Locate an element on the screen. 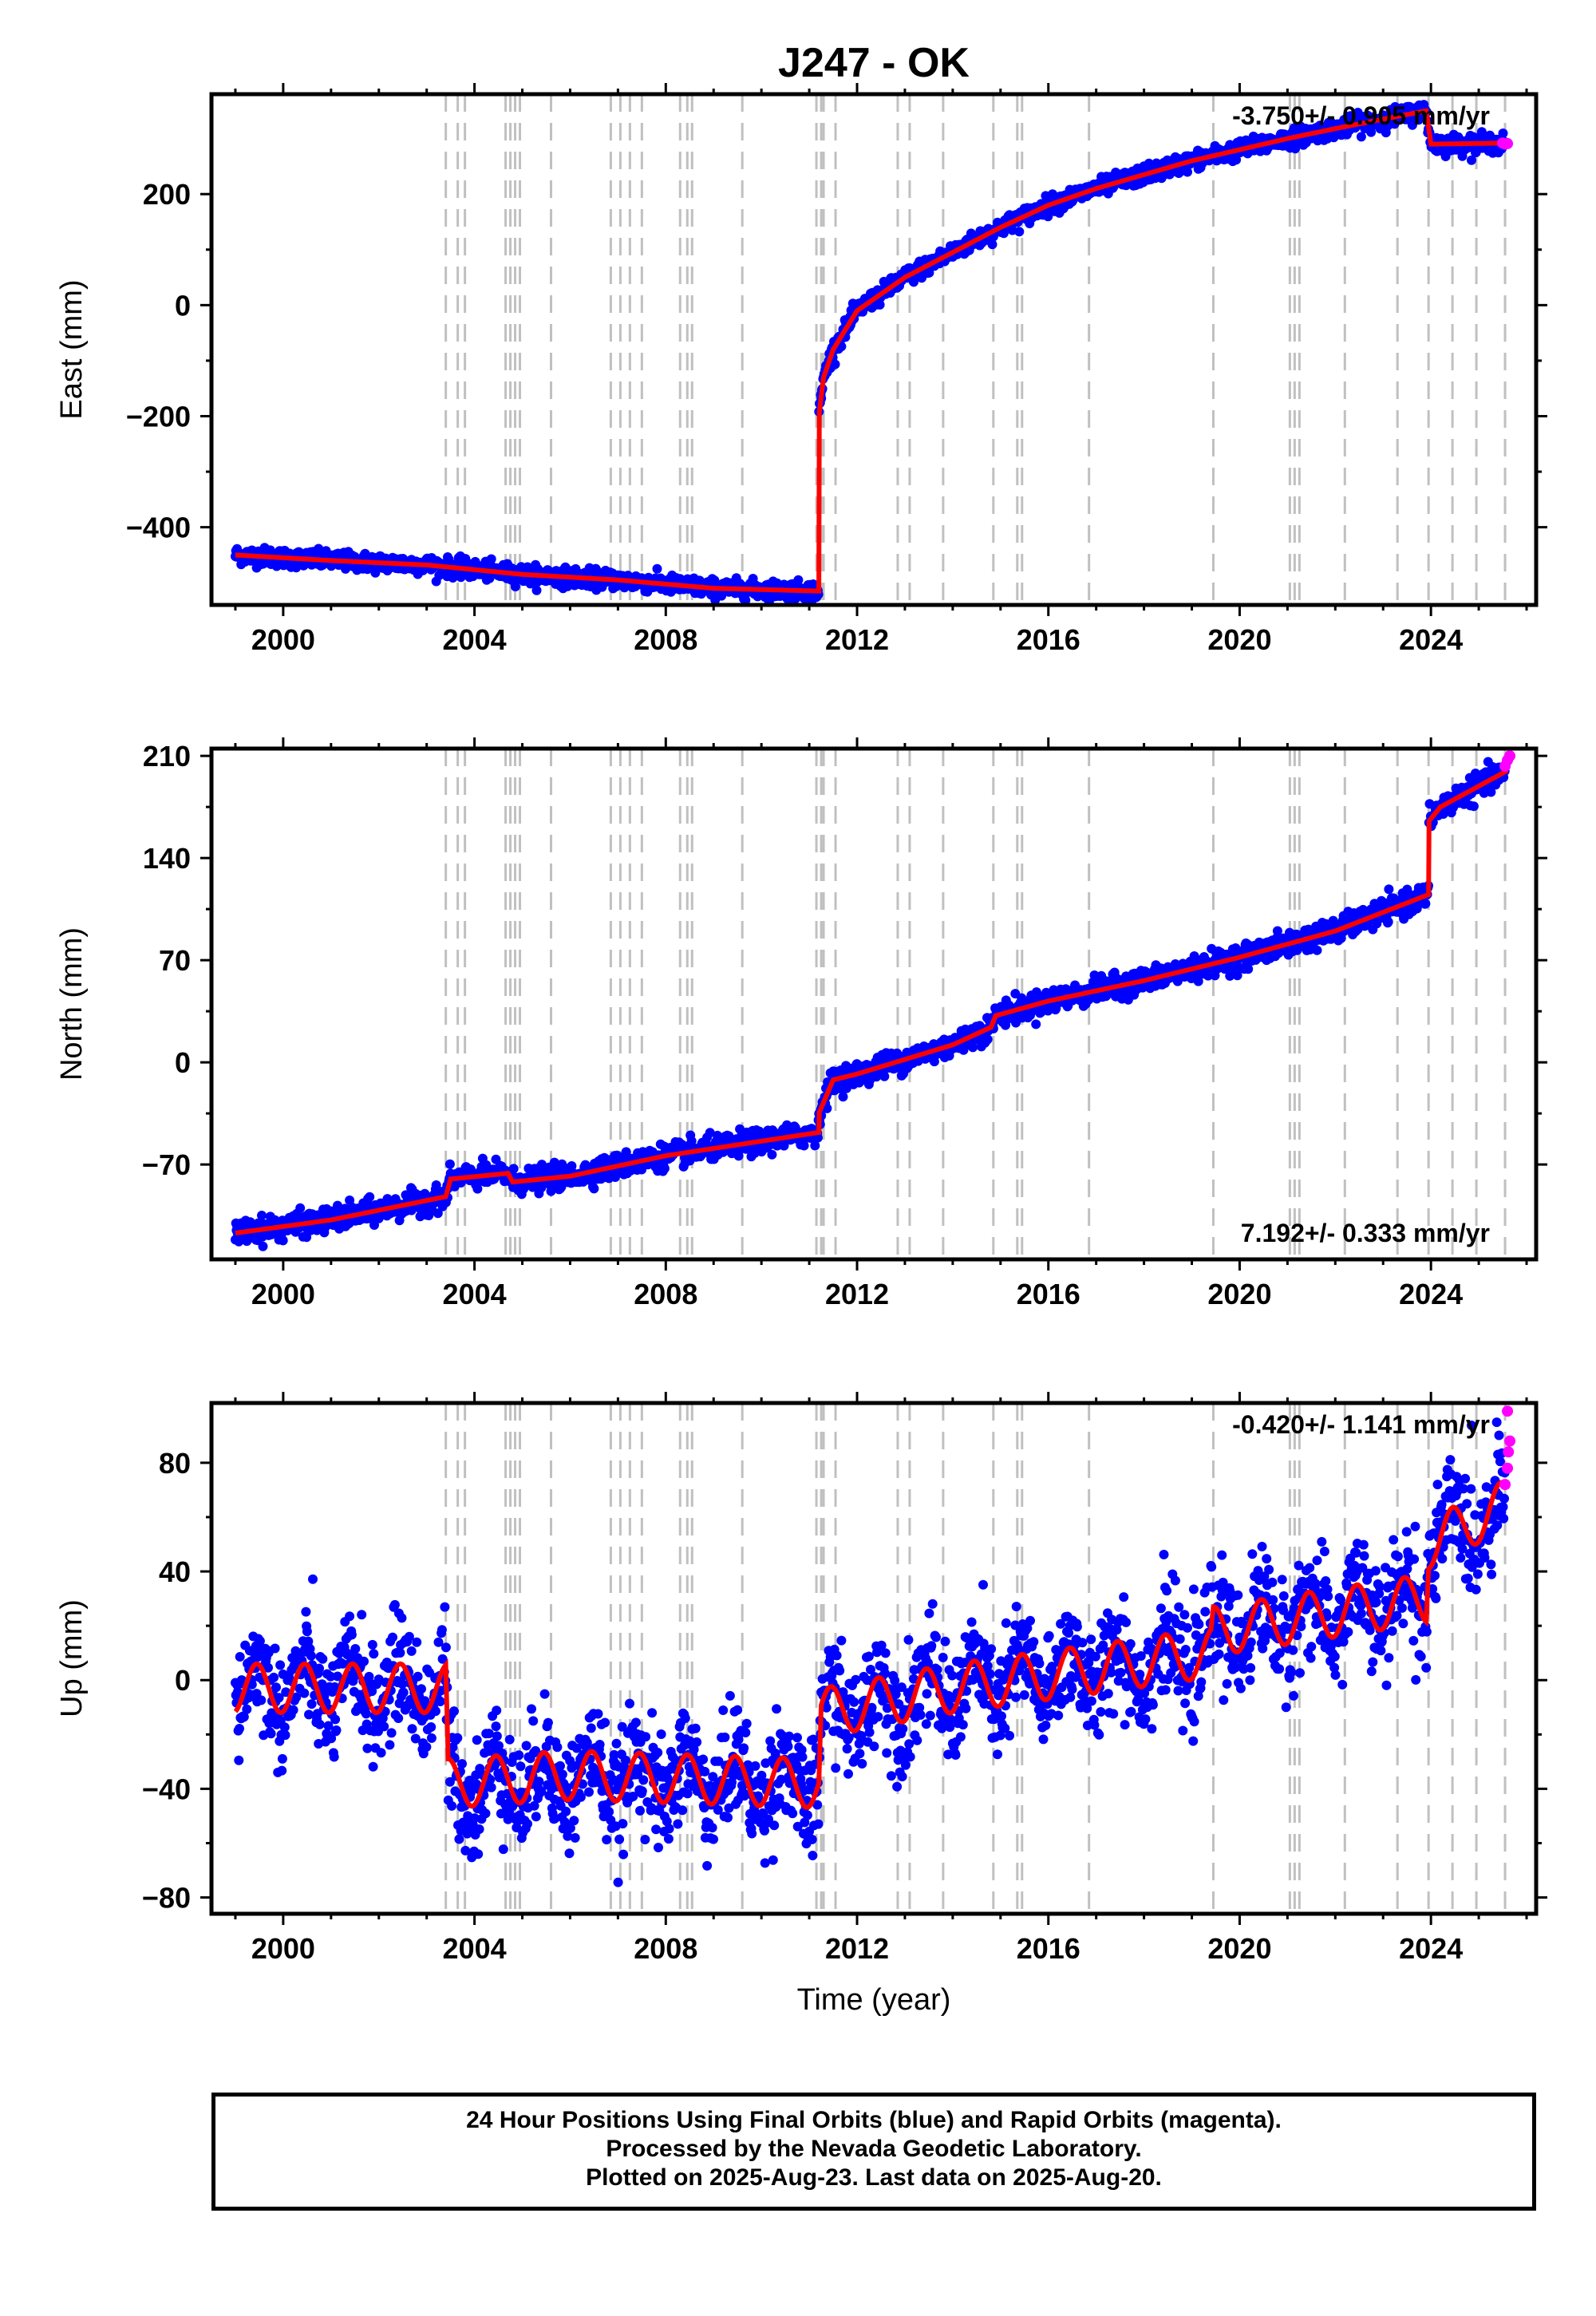  y-tick-label: 70 is located at coordinates (175, 960).